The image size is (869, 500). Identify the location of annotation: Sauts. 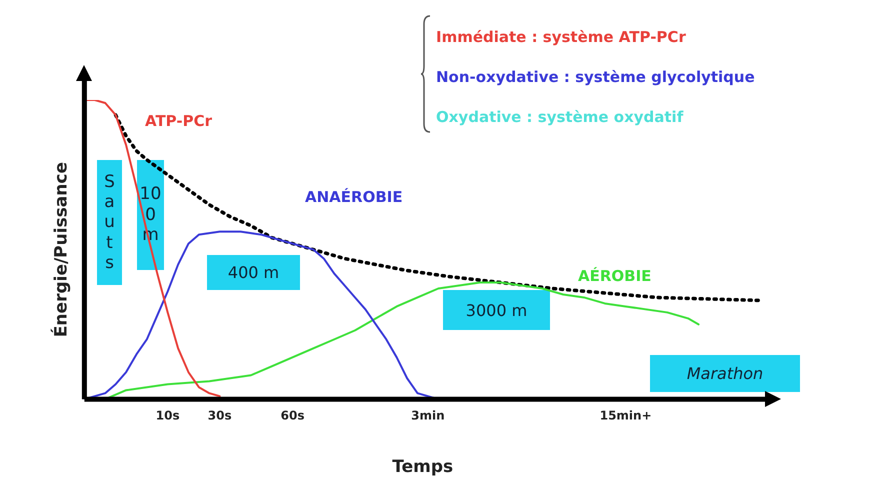
(110, 223).